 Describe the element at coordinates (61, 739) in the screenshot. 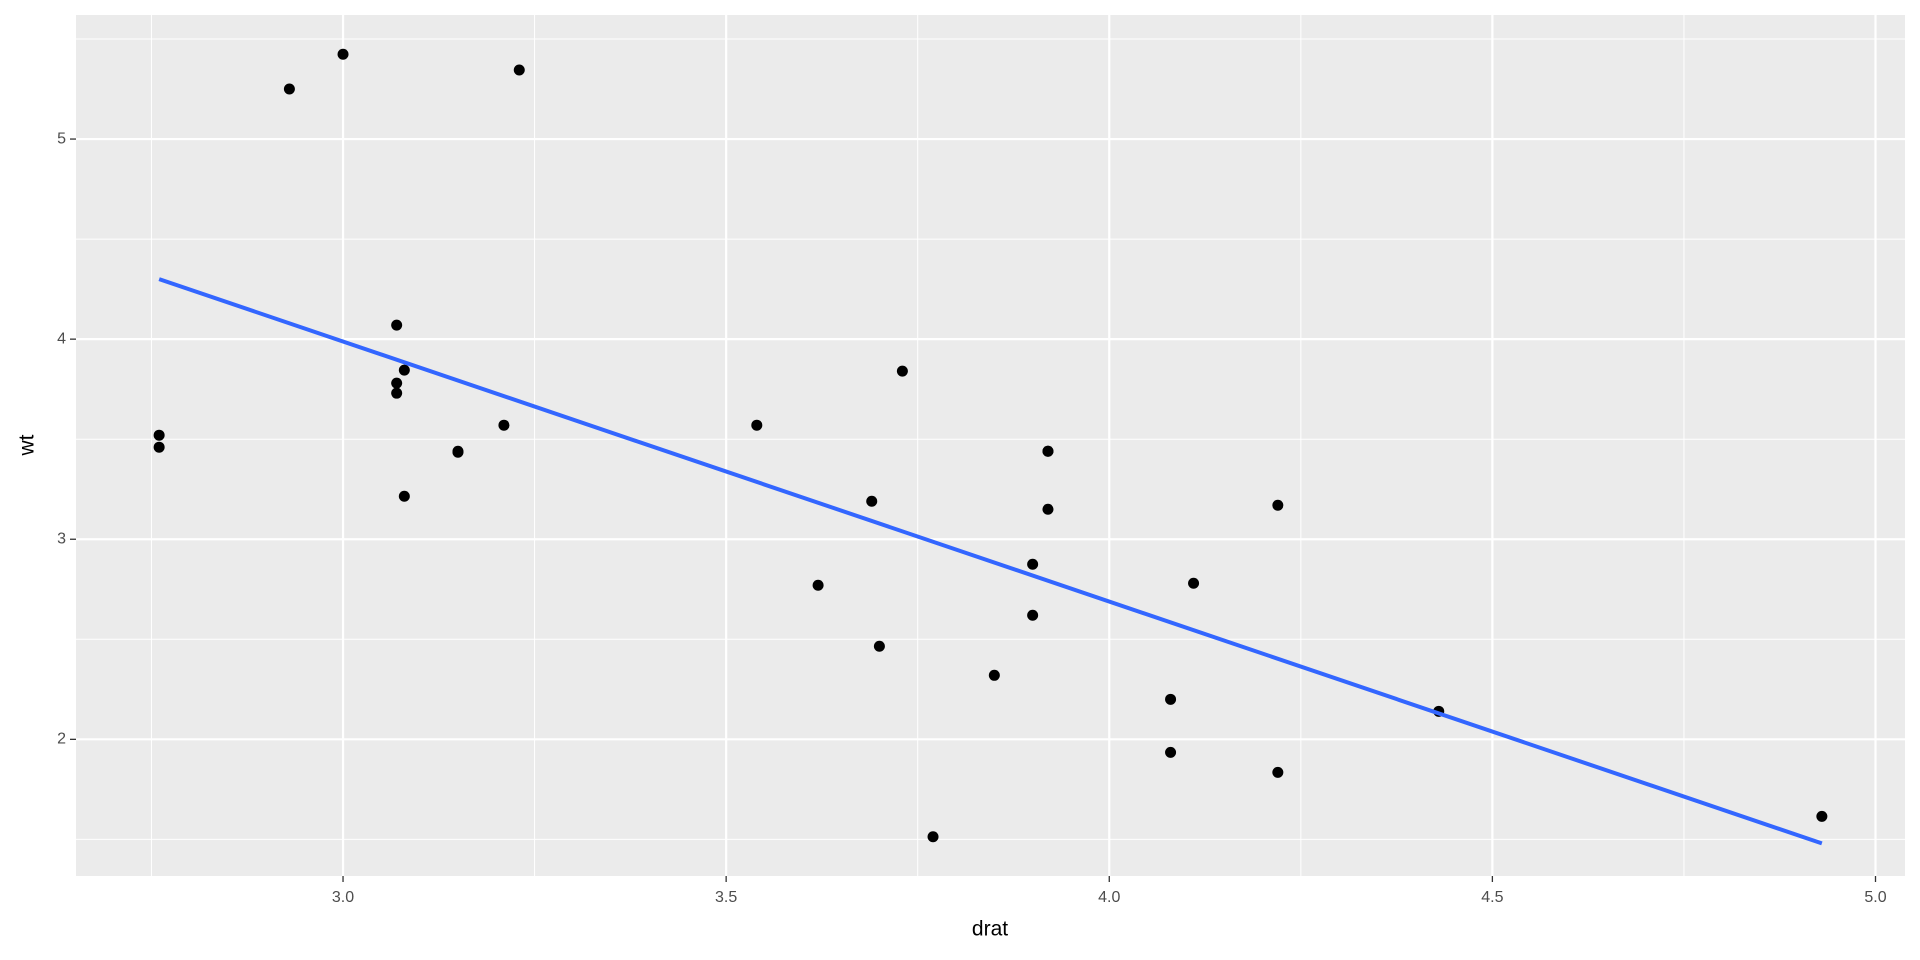

I see `y-tick-label: 2` at that location.